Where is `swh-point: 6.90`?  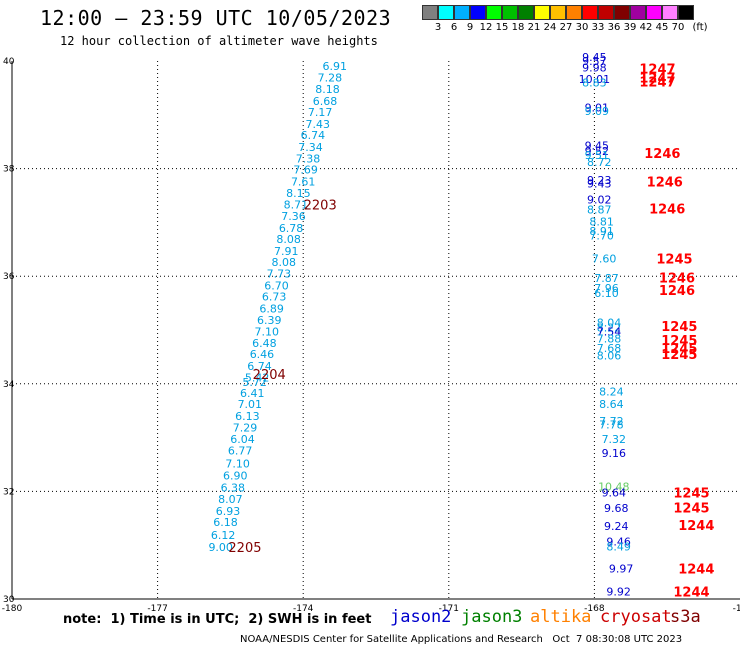 swh-point: 6.90 is located at coordinates (235, 475).